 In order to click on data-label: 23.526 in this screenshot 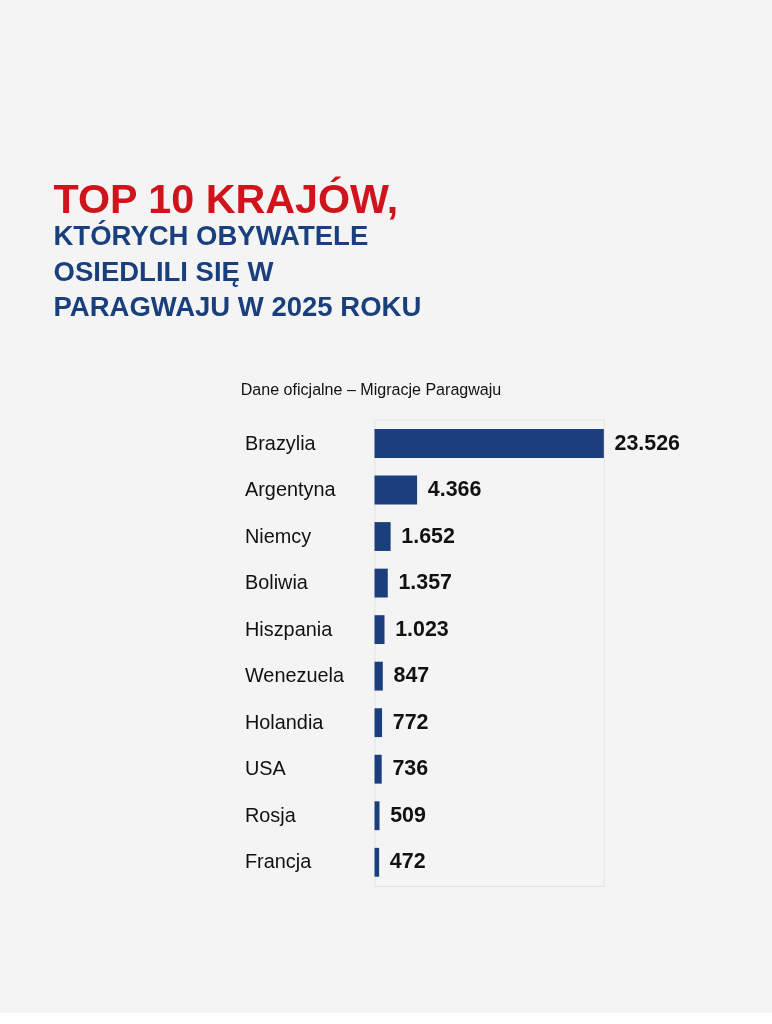, I will do `click(647, 442)`.